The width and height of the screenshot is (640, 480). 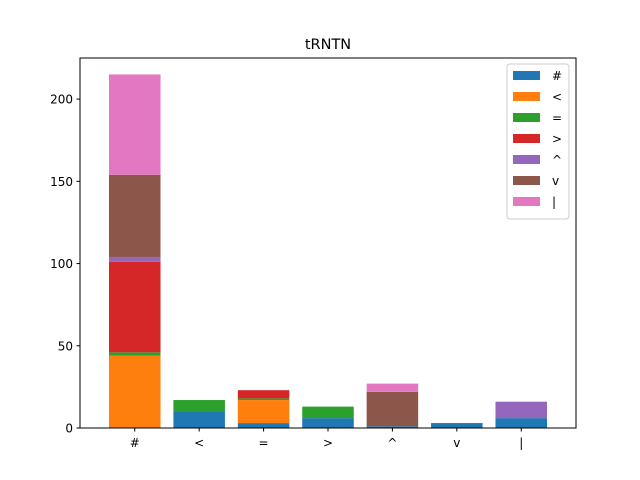 I want to click on x-tick-label: <, so click(x=199, y=443).